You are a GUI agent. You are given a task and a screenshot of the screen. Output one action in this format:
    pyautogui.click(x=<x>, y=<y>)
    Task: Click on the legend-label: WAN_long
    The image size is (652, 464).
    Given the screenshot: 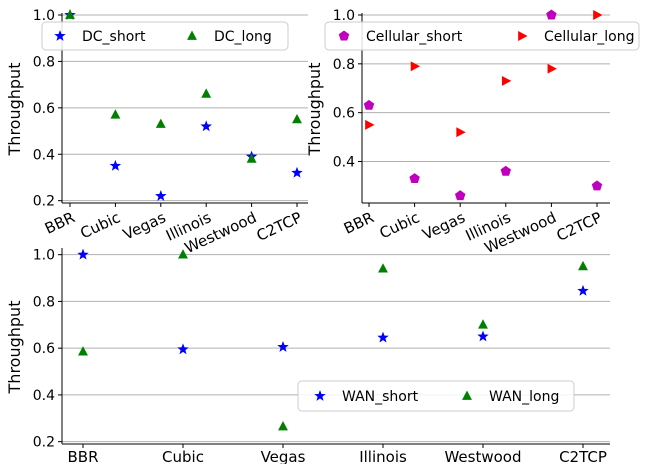 What is the action you would take?
    pyautogui.click(x=524, y=397)
    